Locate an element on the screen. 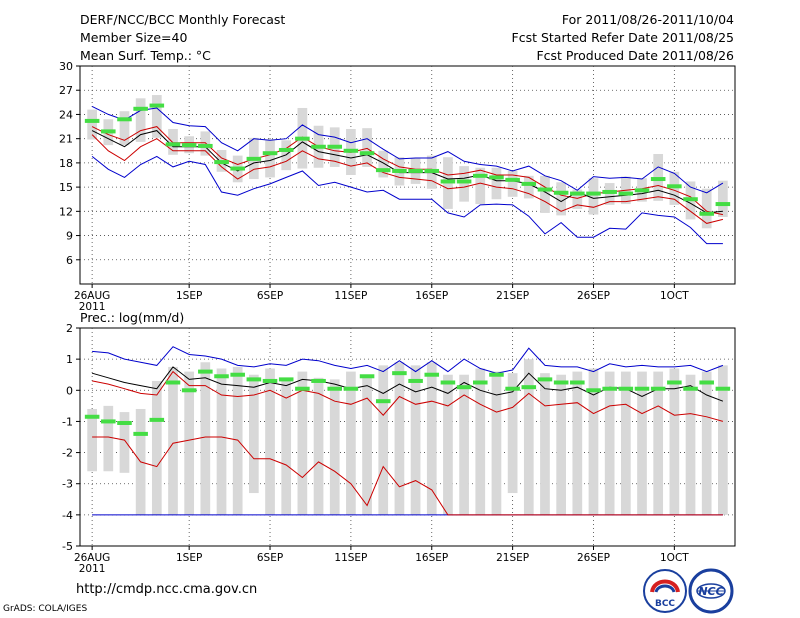 Image resolution: width=800 pixels, height=618 pixels. y-tick-label: 18 is located at coordinates (66, 163).